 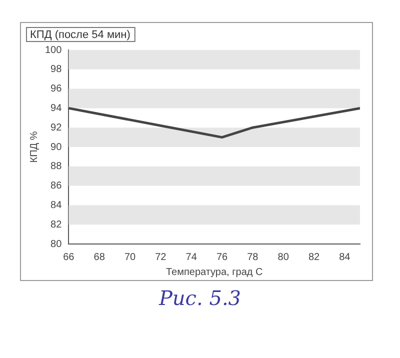 I want to click on x-tick-label: 72, so click(x=161, y=257).